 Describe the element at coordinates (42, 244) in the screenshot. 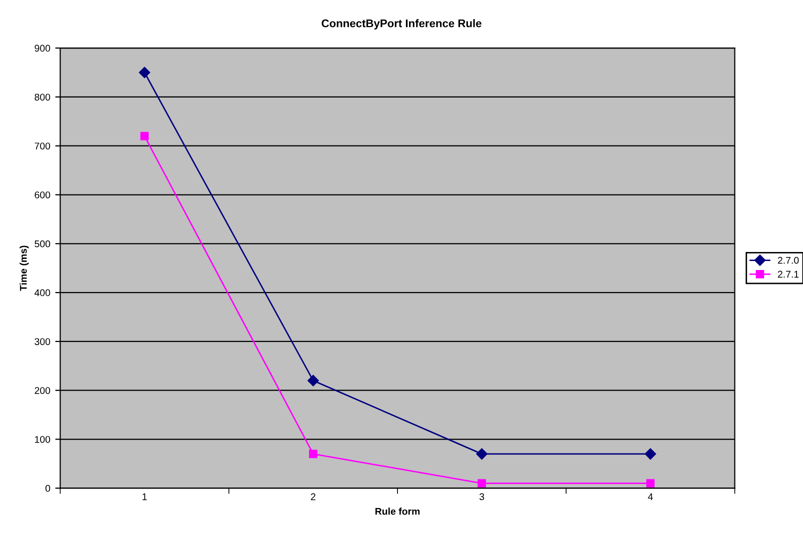

I see `y-tick-label: 500` at that location.